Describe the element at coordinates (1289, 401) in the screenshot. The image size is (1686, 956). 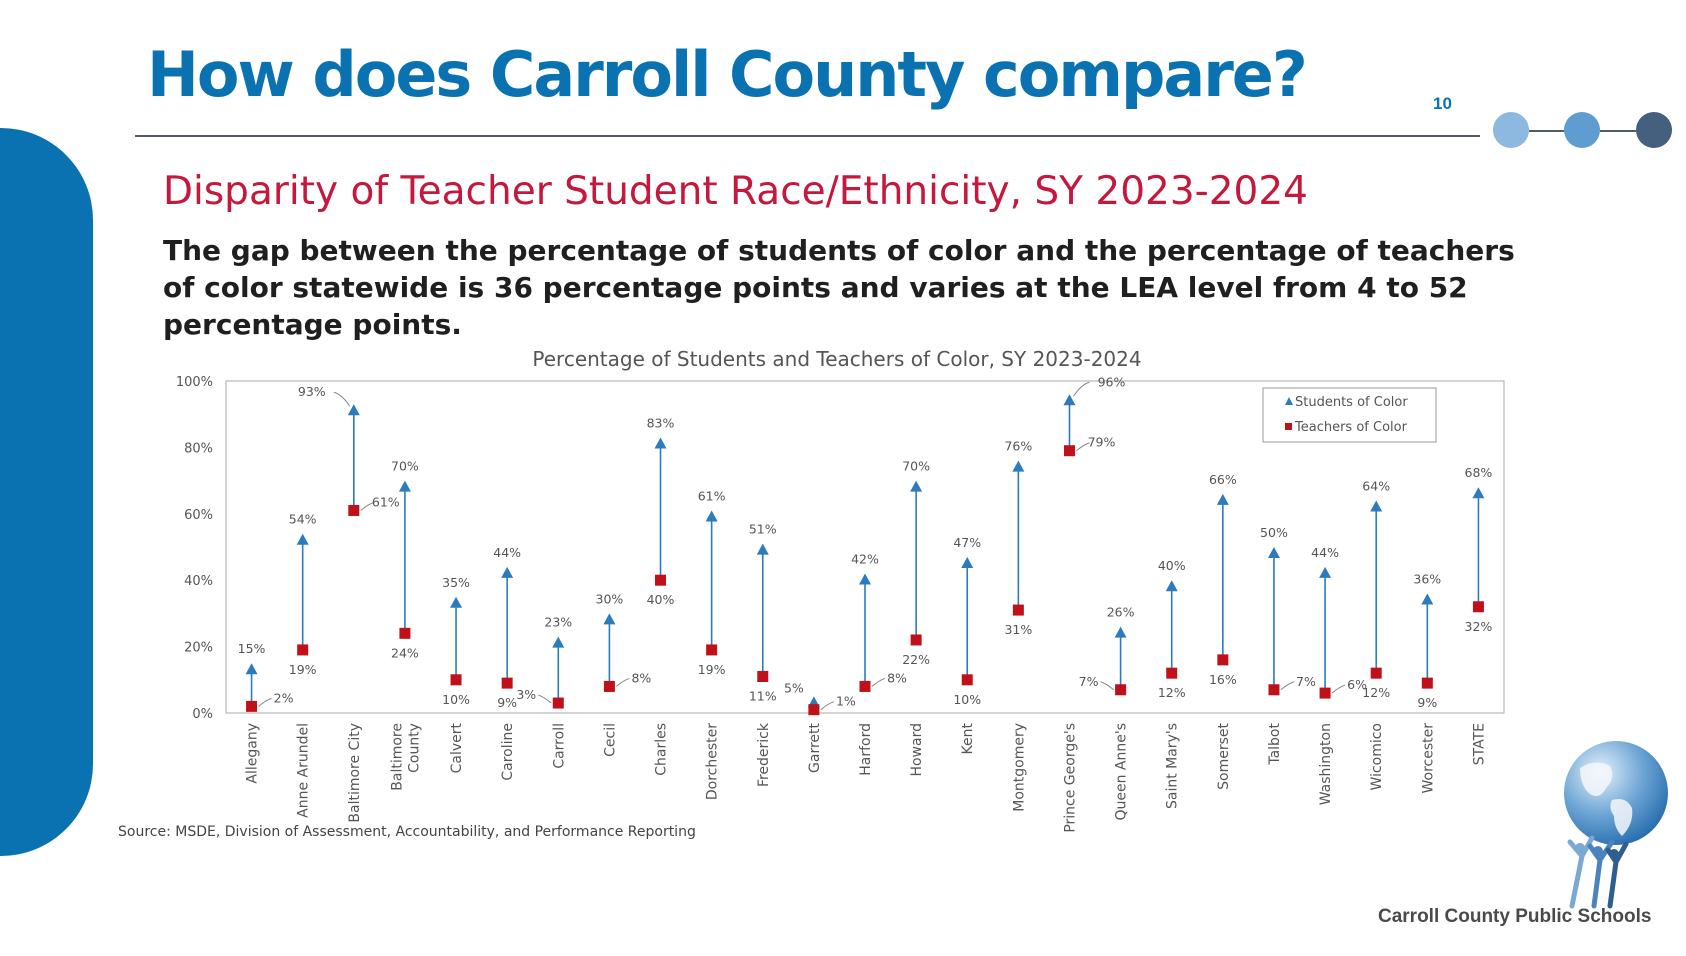
I see `legend-triangle-icon` at that location.